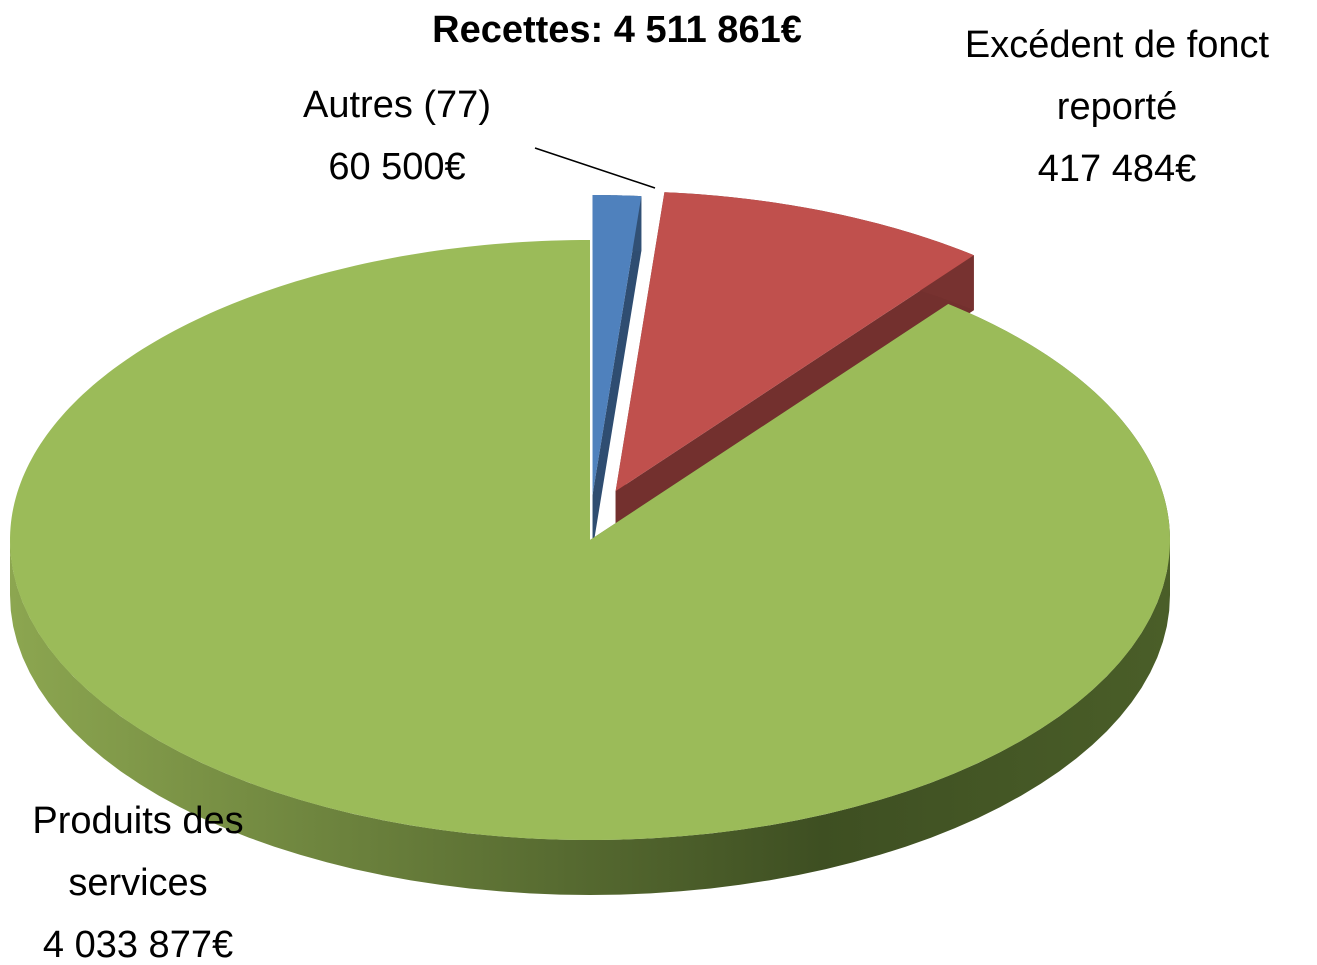 This screenshot has height=965, width=1317. I want to click on slice-label: Autres (77) 60 500€, so click(397, 136).